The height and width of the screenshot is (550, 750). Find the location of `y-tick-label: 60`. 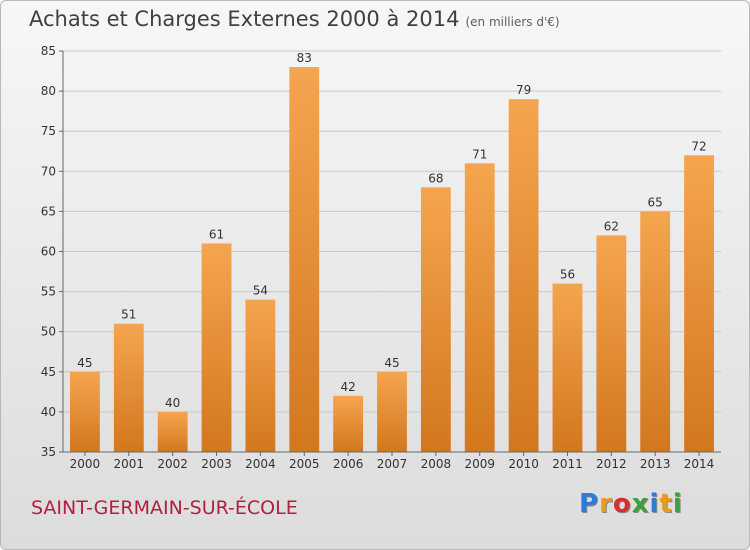

y-tick-label: 60 is located at coordinates (48, 252).